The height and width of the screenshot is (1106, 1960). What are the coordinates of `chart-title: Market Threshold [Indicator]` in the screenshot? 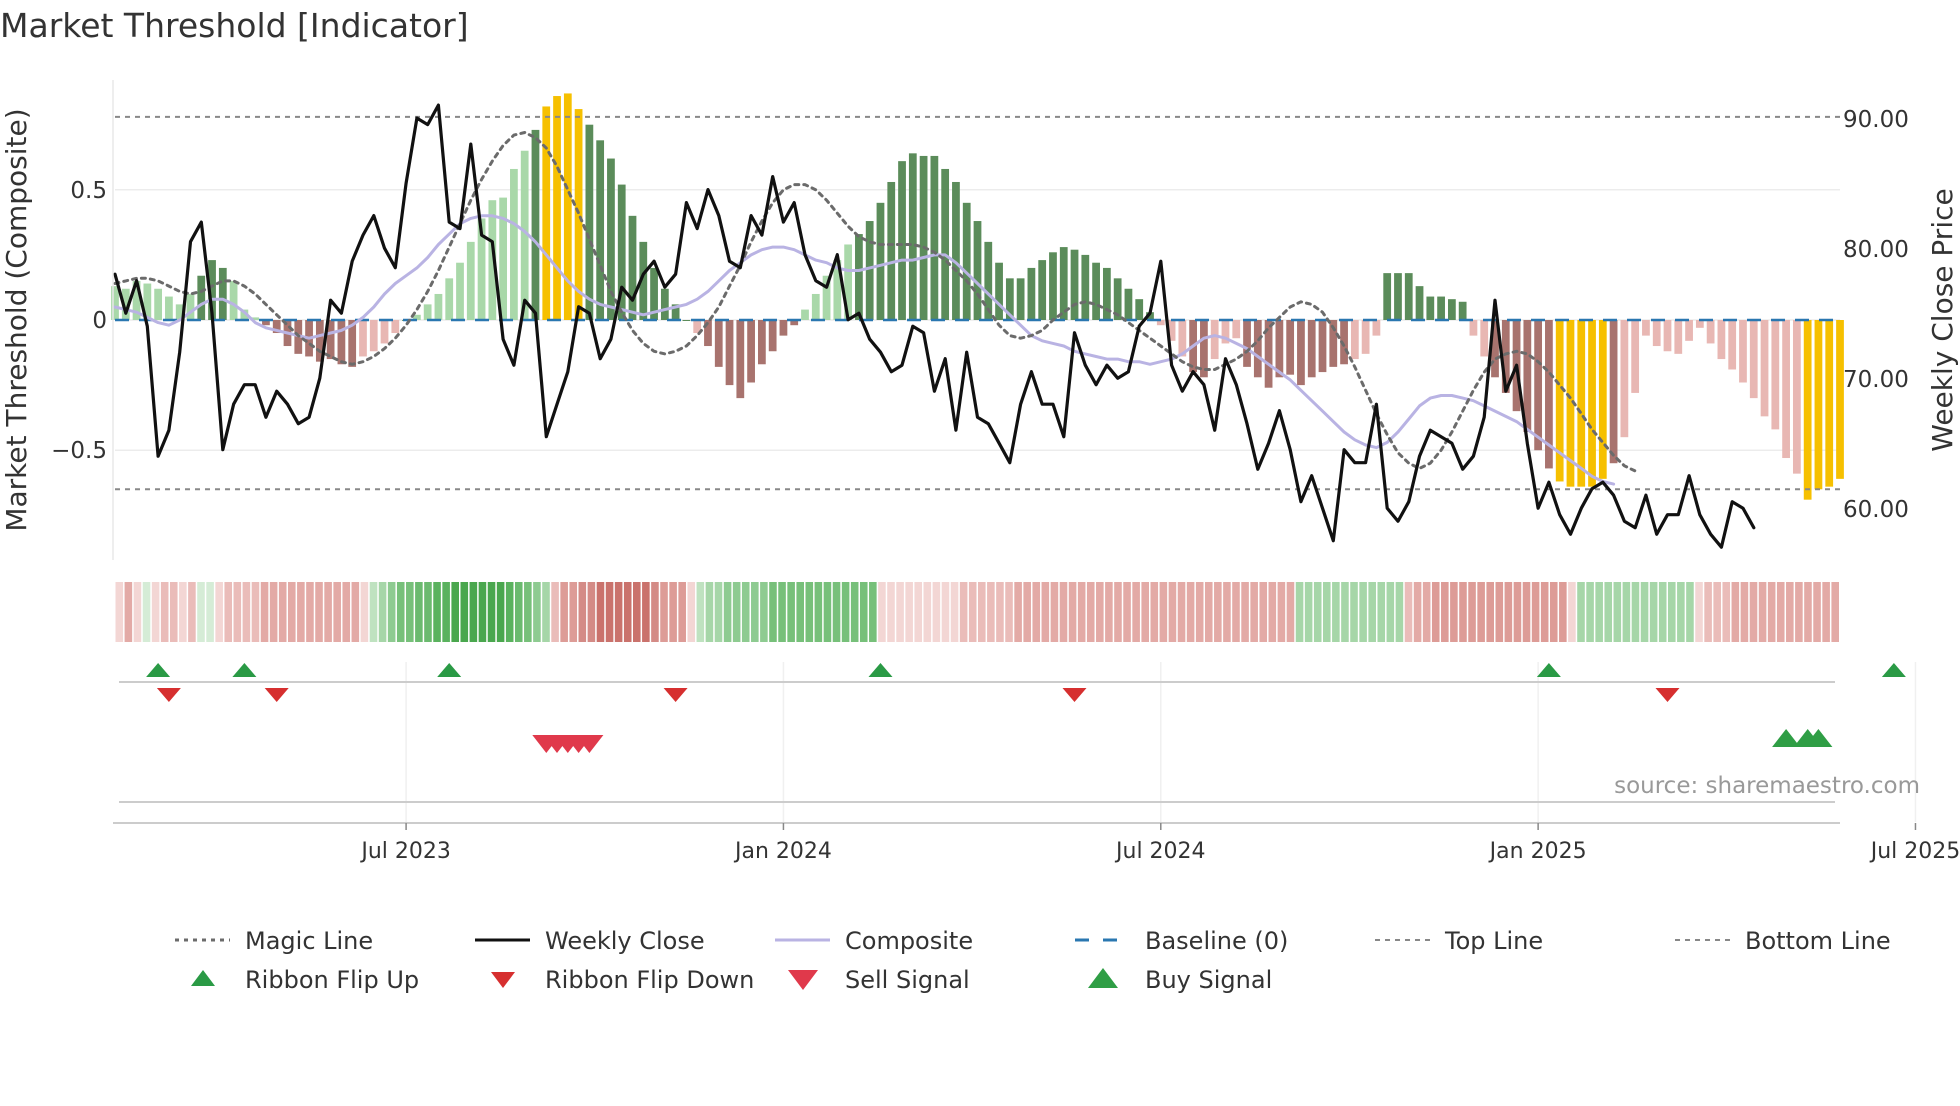 It's located at (234, 25).